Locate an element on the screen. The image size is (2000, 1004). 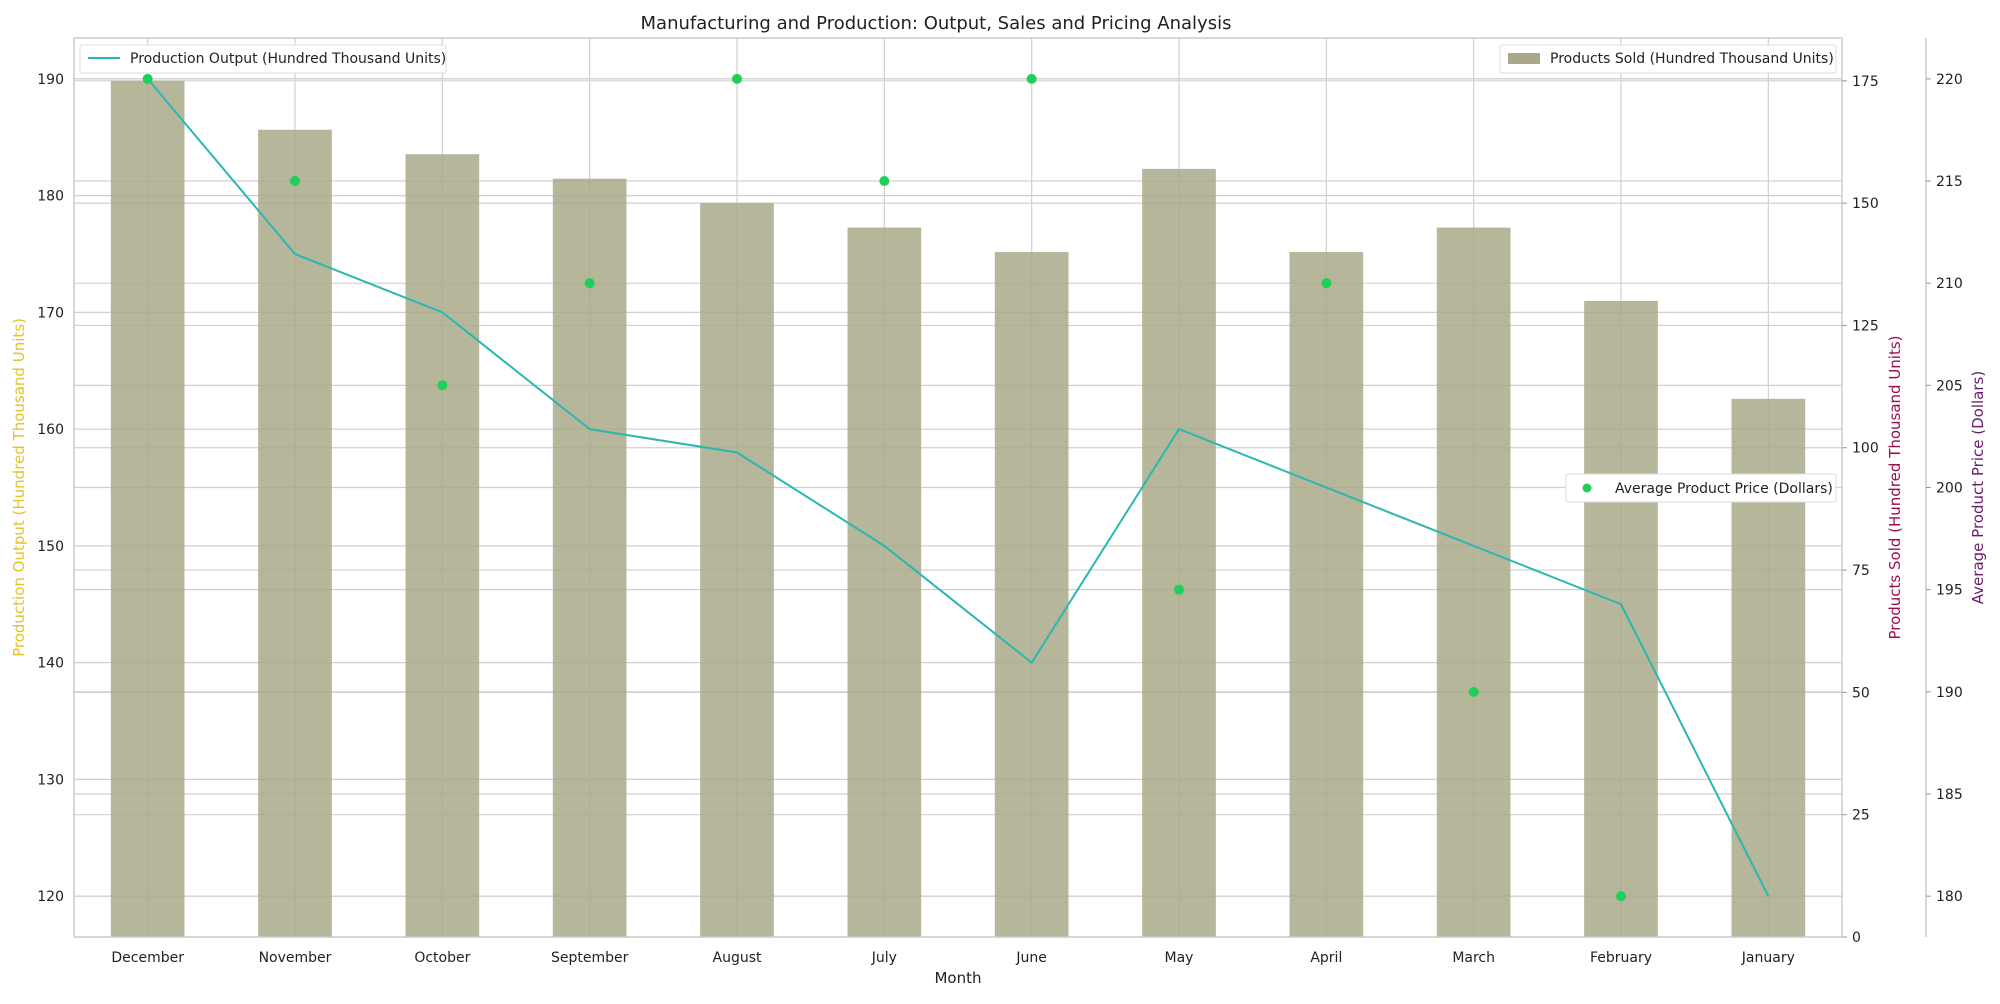
y-right-tick-label: 50 is located at coordinates (1861, 693).